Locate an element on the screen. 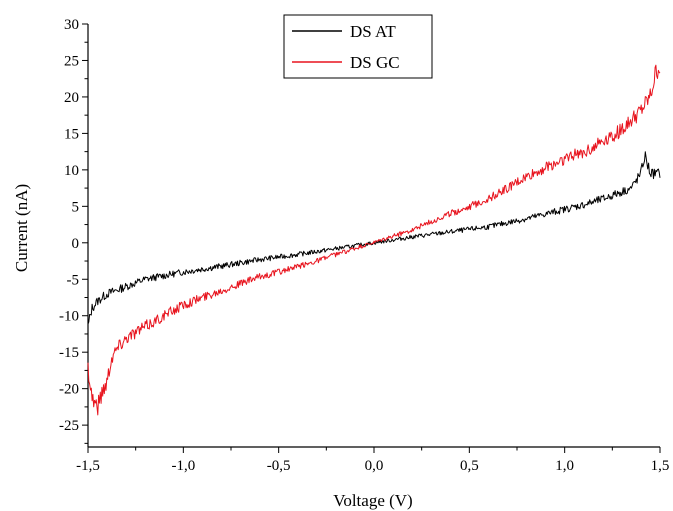 The height and width of the screenshot is (511, 673). y-tick-label: -20 is located at coordinates (69, 390).